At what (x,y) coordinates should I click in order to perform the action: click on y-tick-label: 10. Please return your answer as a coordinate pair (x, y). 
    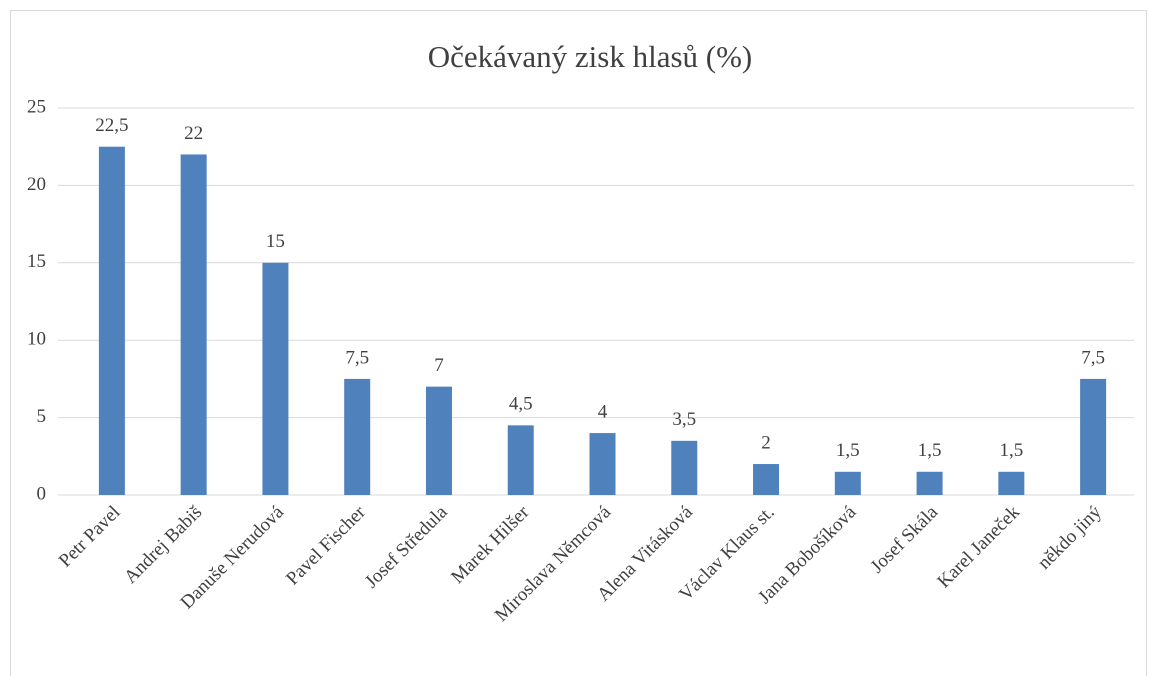
    Looking at the image, I should click on (36, 339).